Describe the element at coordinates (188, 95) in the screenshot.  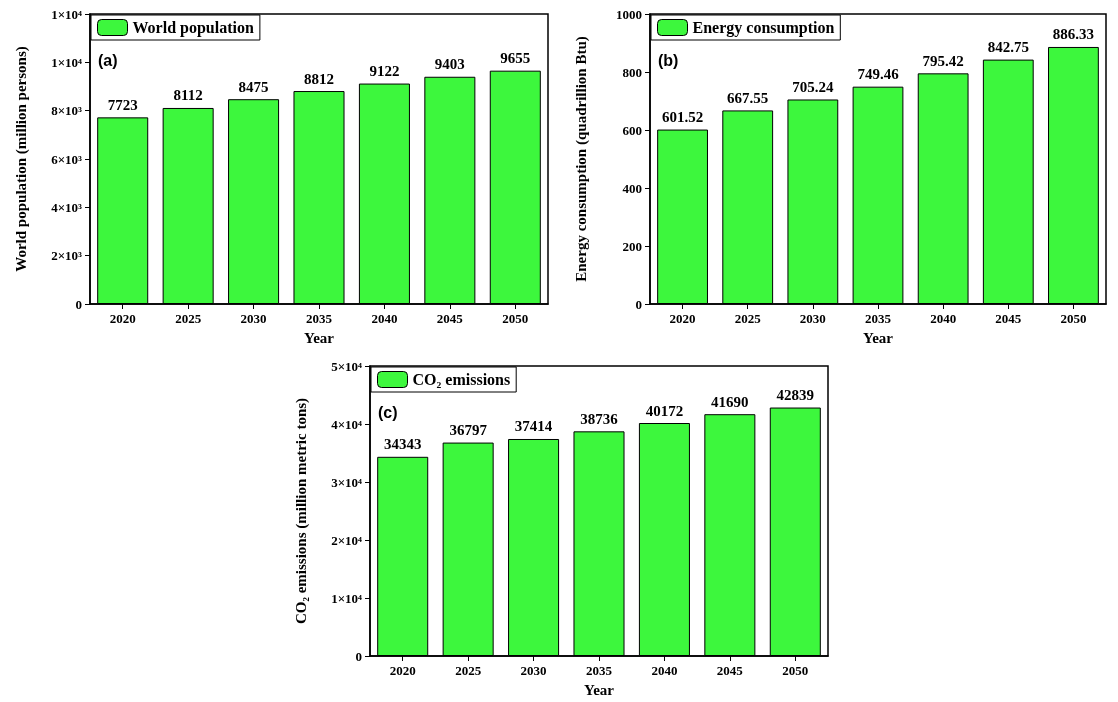
I see `data-label: 8112` at that location.